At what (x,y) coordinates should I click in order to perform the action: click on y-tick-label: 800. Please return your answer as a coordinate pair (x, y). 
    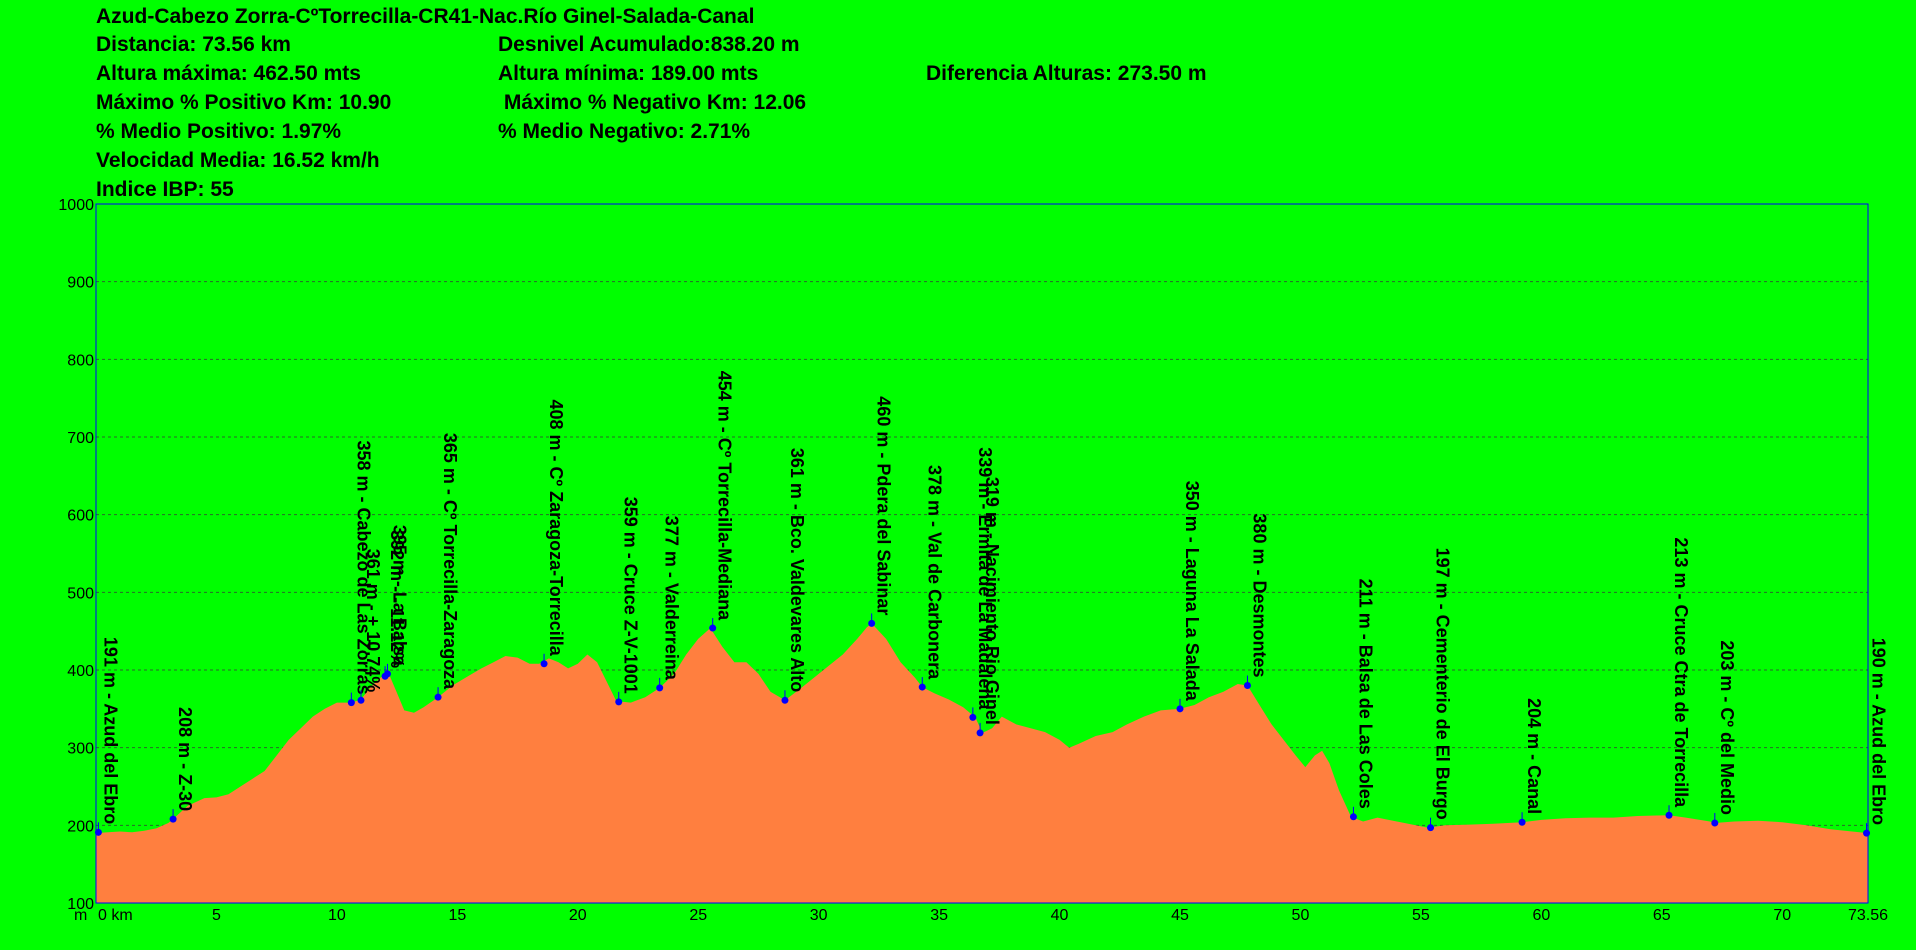
    Looking at the image, I should click on (80, 360).